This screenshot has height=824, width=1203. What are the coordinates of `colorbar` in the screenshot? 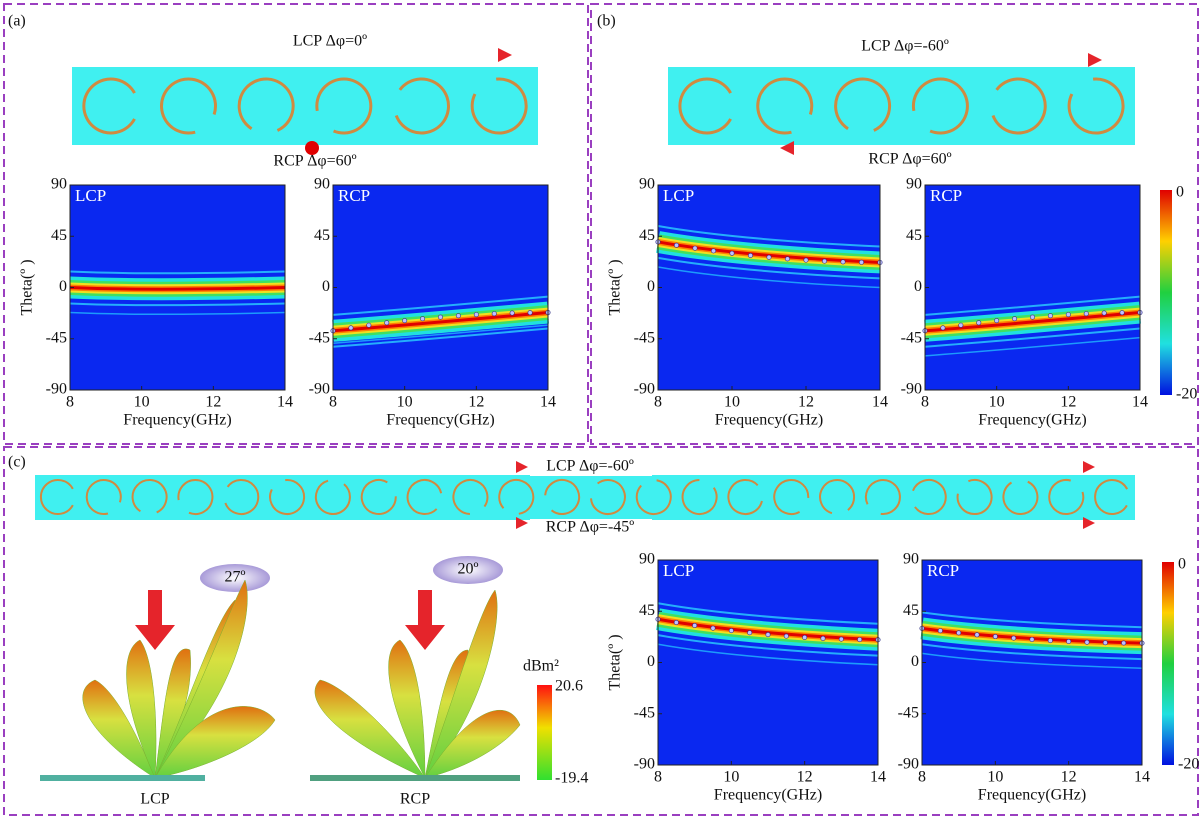 It's located at (1166, 292).